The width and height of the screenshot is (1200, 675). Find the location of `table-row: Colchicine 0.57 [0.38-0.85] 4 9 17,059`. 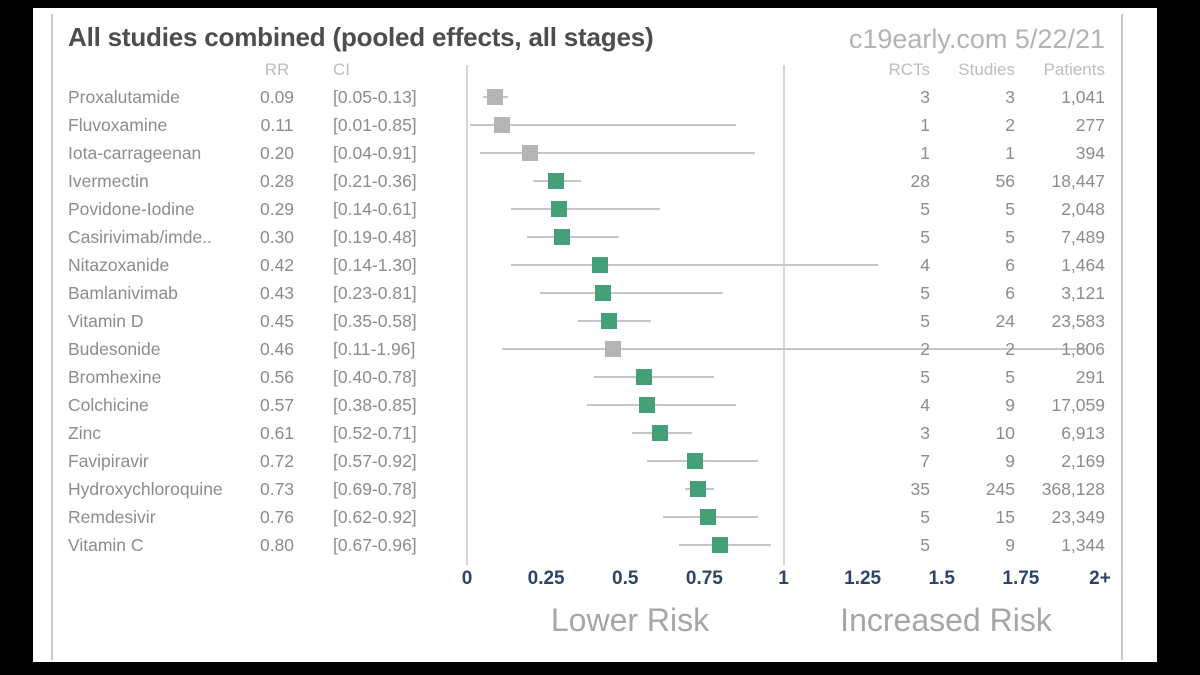

table-row: Colchicine 0.57 [0.38-0.85] 4 9 17,059 is located at coordinates (595, 405).